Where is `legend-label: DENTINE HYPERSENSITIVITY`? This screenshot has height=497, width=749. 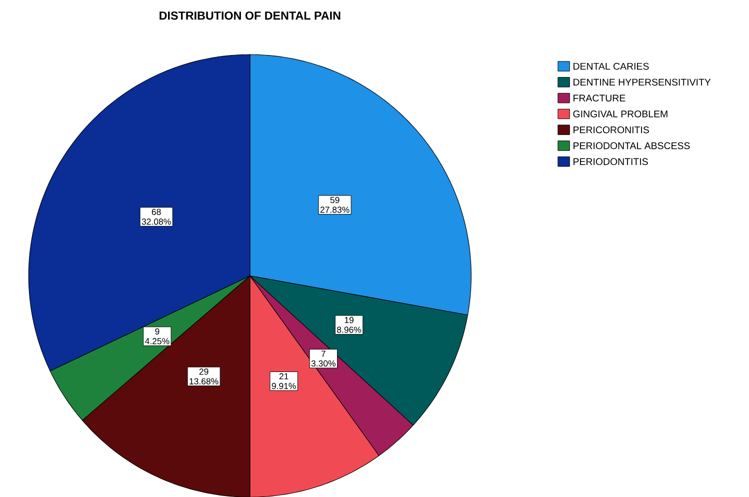 legend-label: DENTINE HYPERSENSITIVITY is located at coordinates (642, 82).